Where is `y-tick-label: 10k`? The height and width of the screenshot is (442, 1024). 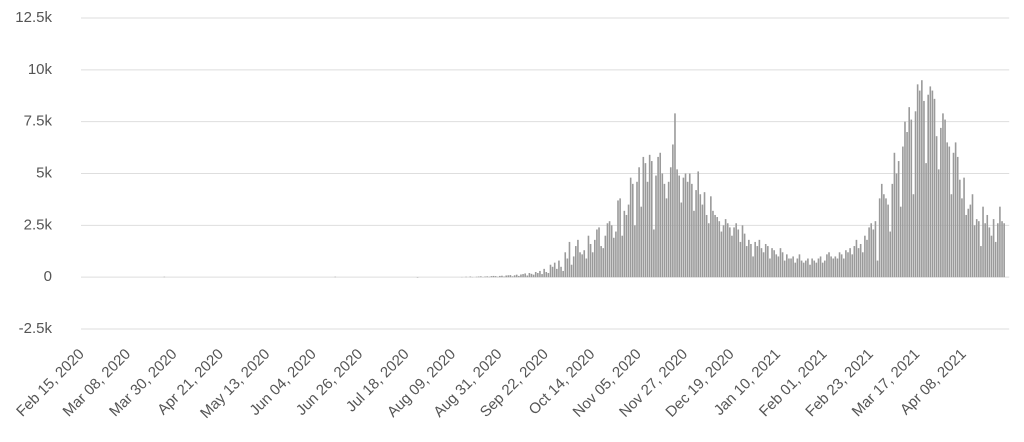
y-tick-label: 10k is located at coordinates (40, 69).